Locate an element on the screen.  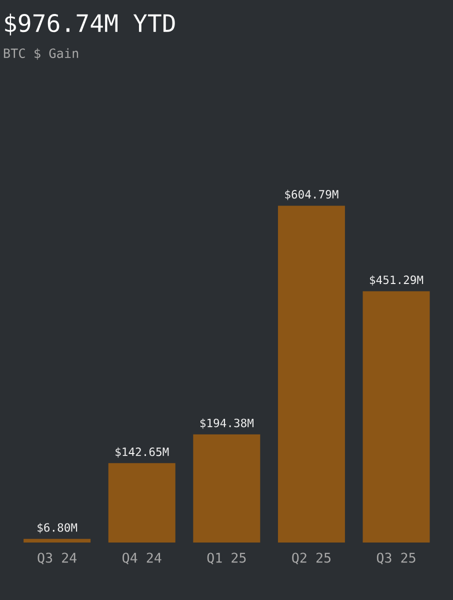
chart-subtitle: BTC $ Gain is located at coordinates (41, 54).